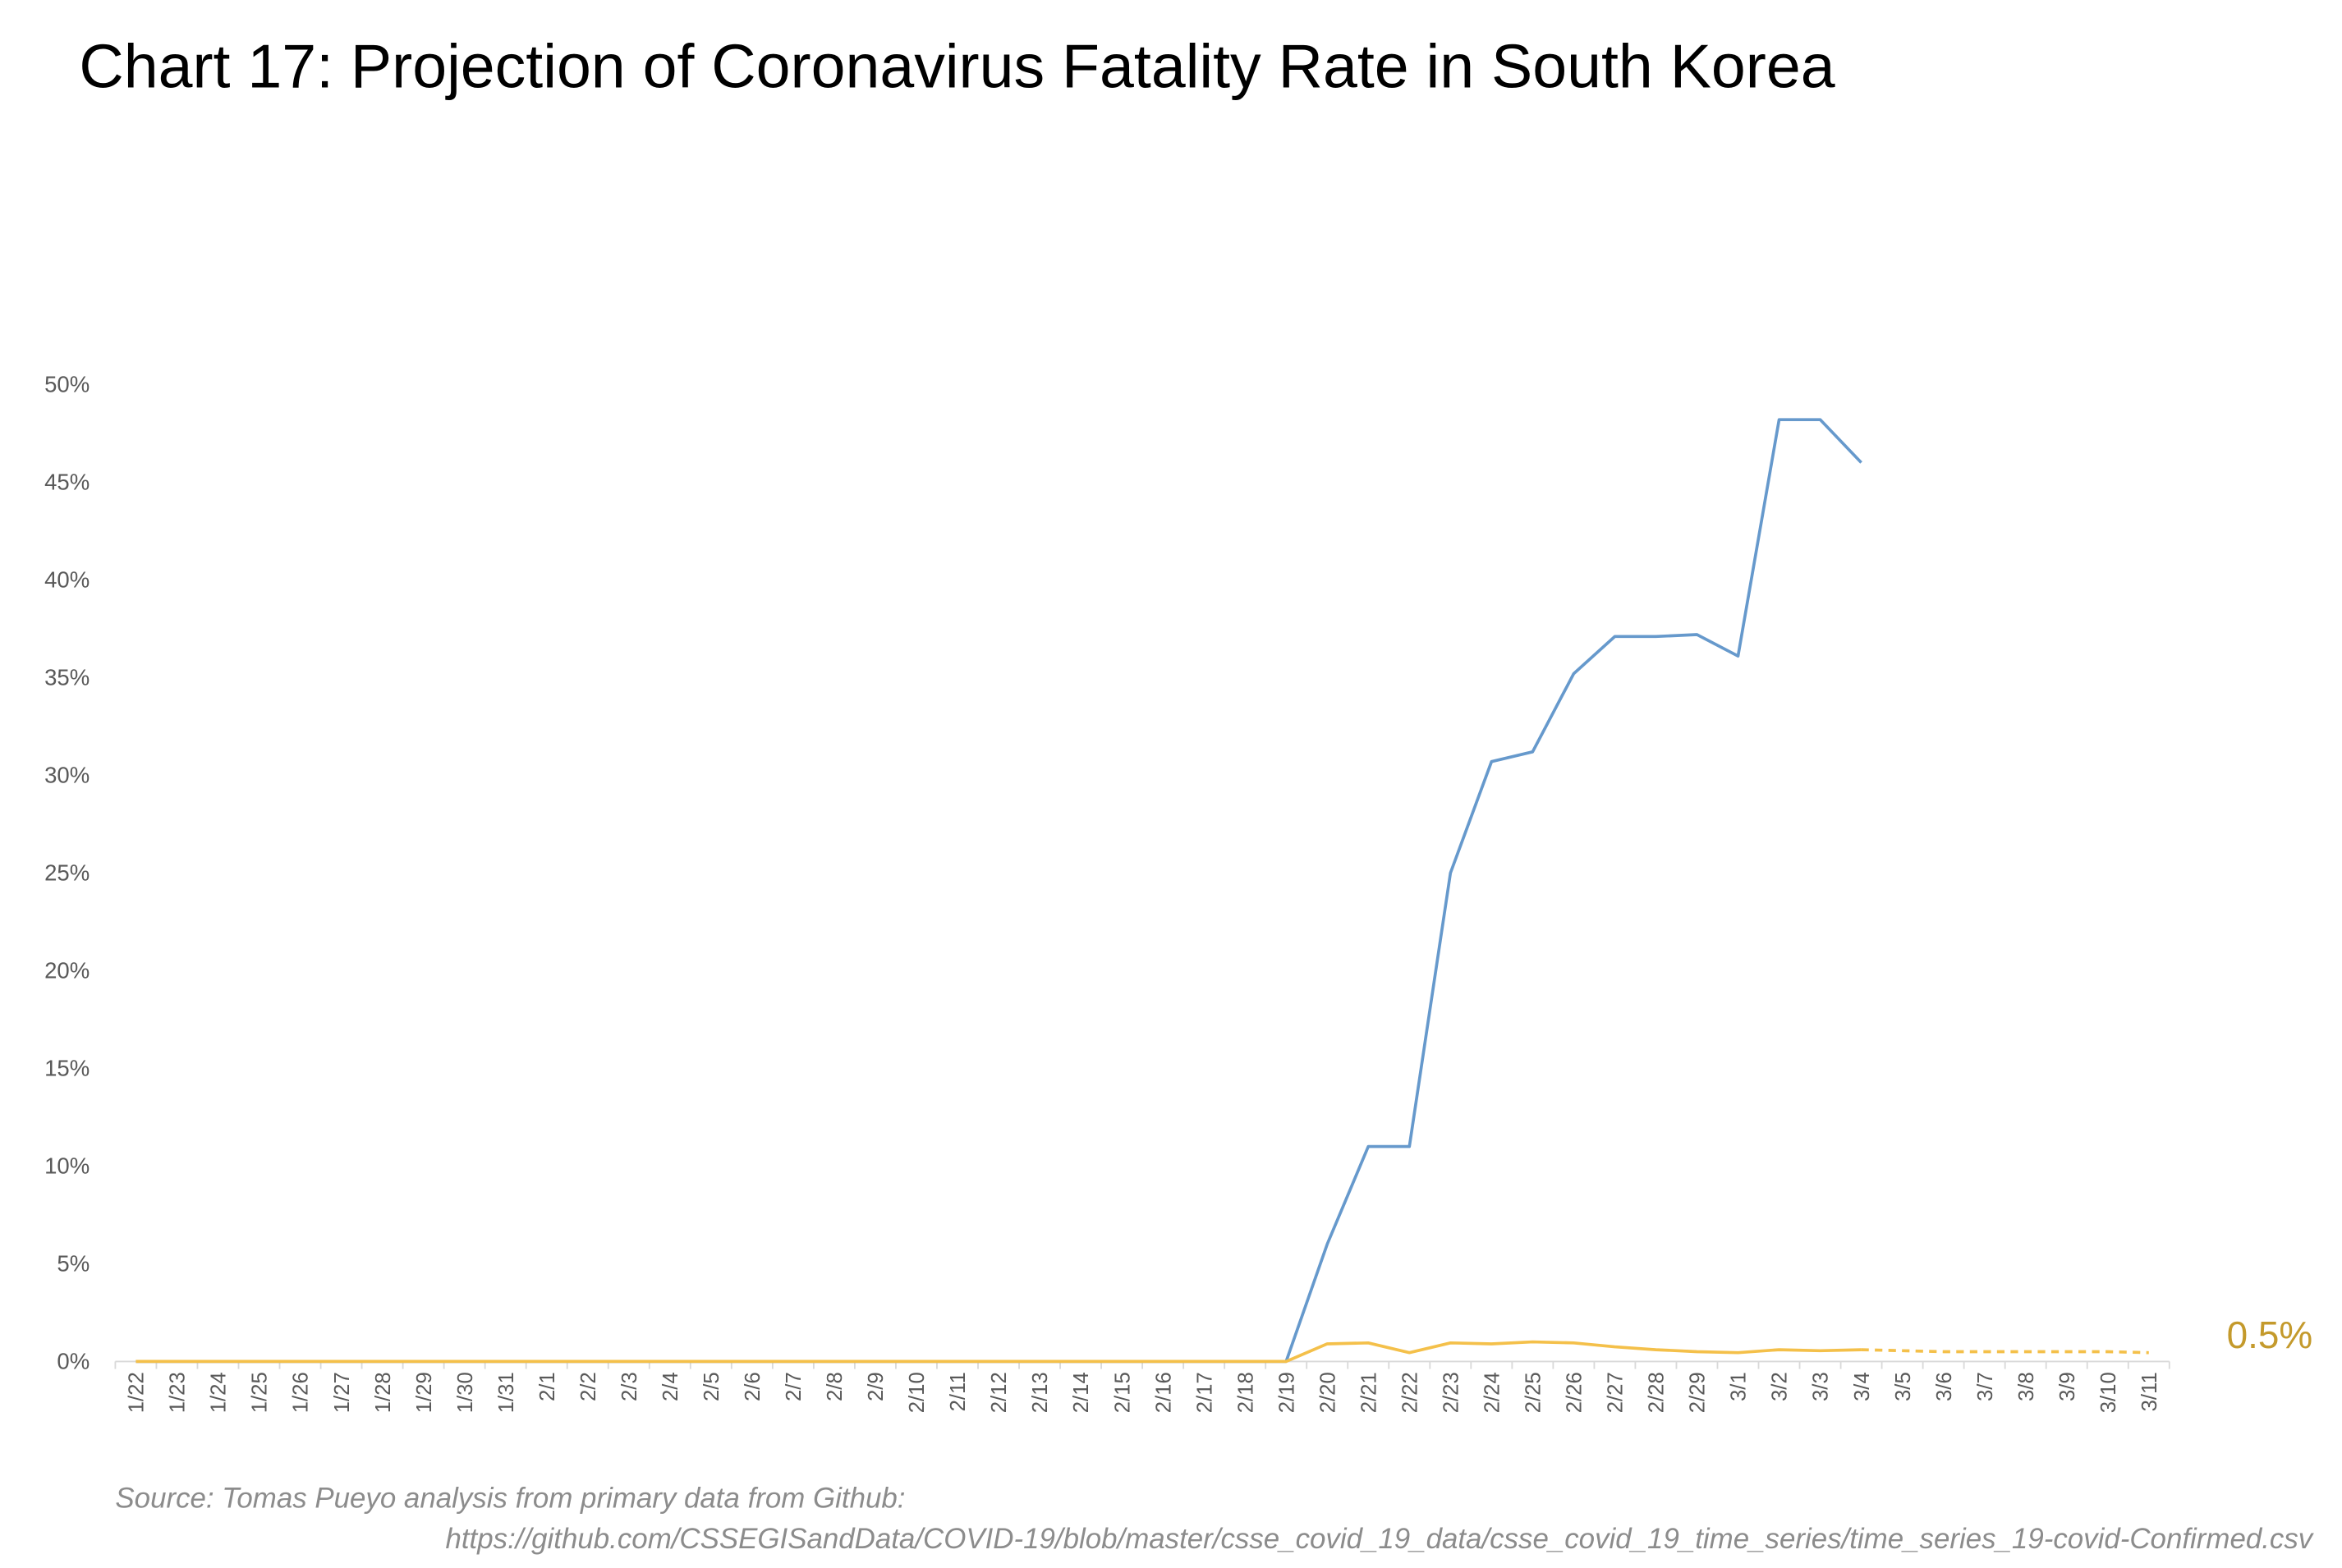 The width and height of the screenshot is (2342, 1568). I want to click on y-tick-label: 10%, so click(67, 1166).